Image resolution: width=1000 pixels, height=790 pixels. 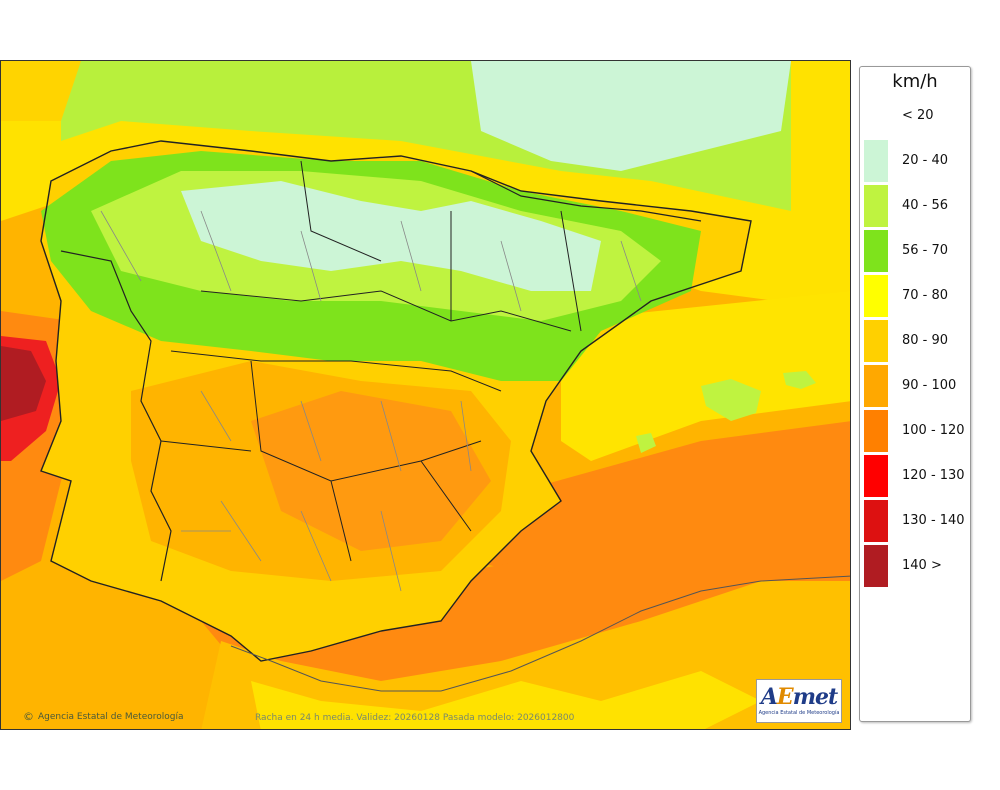 I want to click on legend-label: 140 >, so click(x=922, y=565).